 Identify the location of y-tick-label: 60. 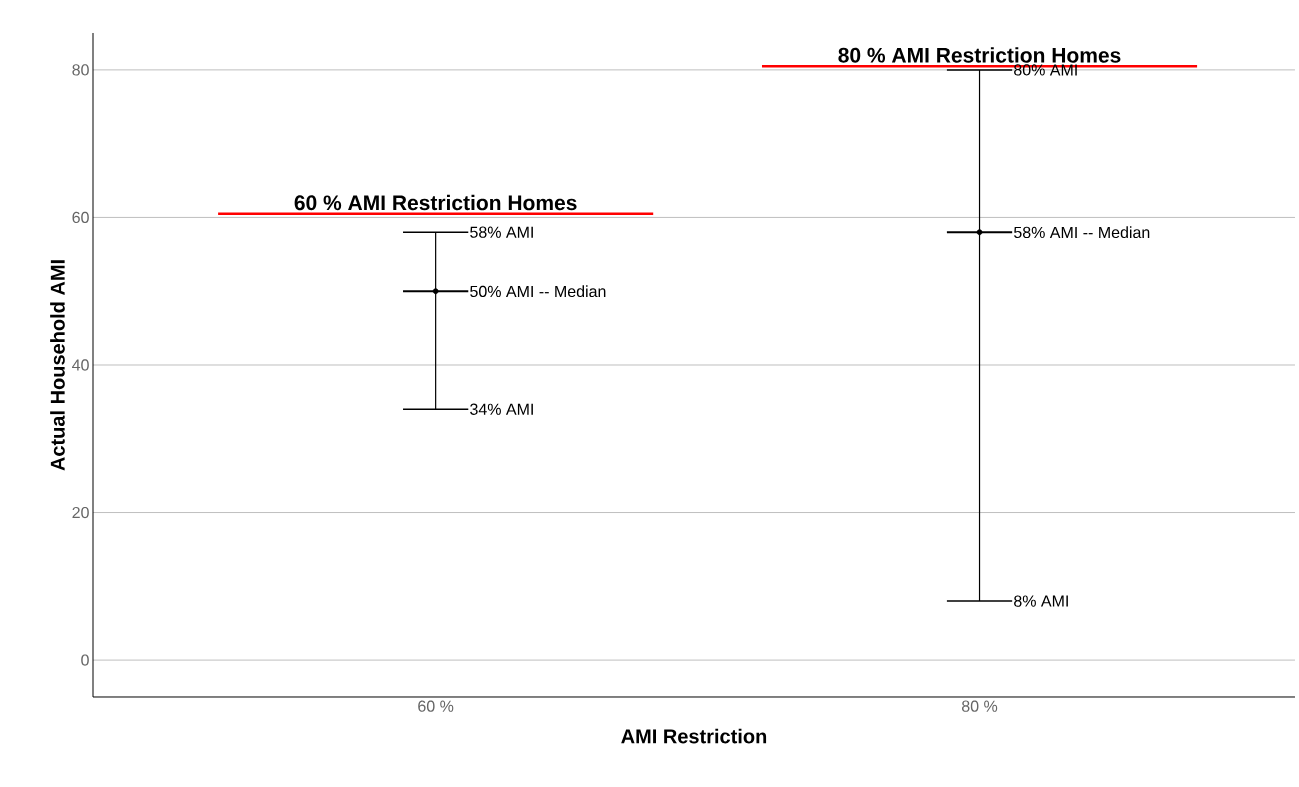
(80, 217).